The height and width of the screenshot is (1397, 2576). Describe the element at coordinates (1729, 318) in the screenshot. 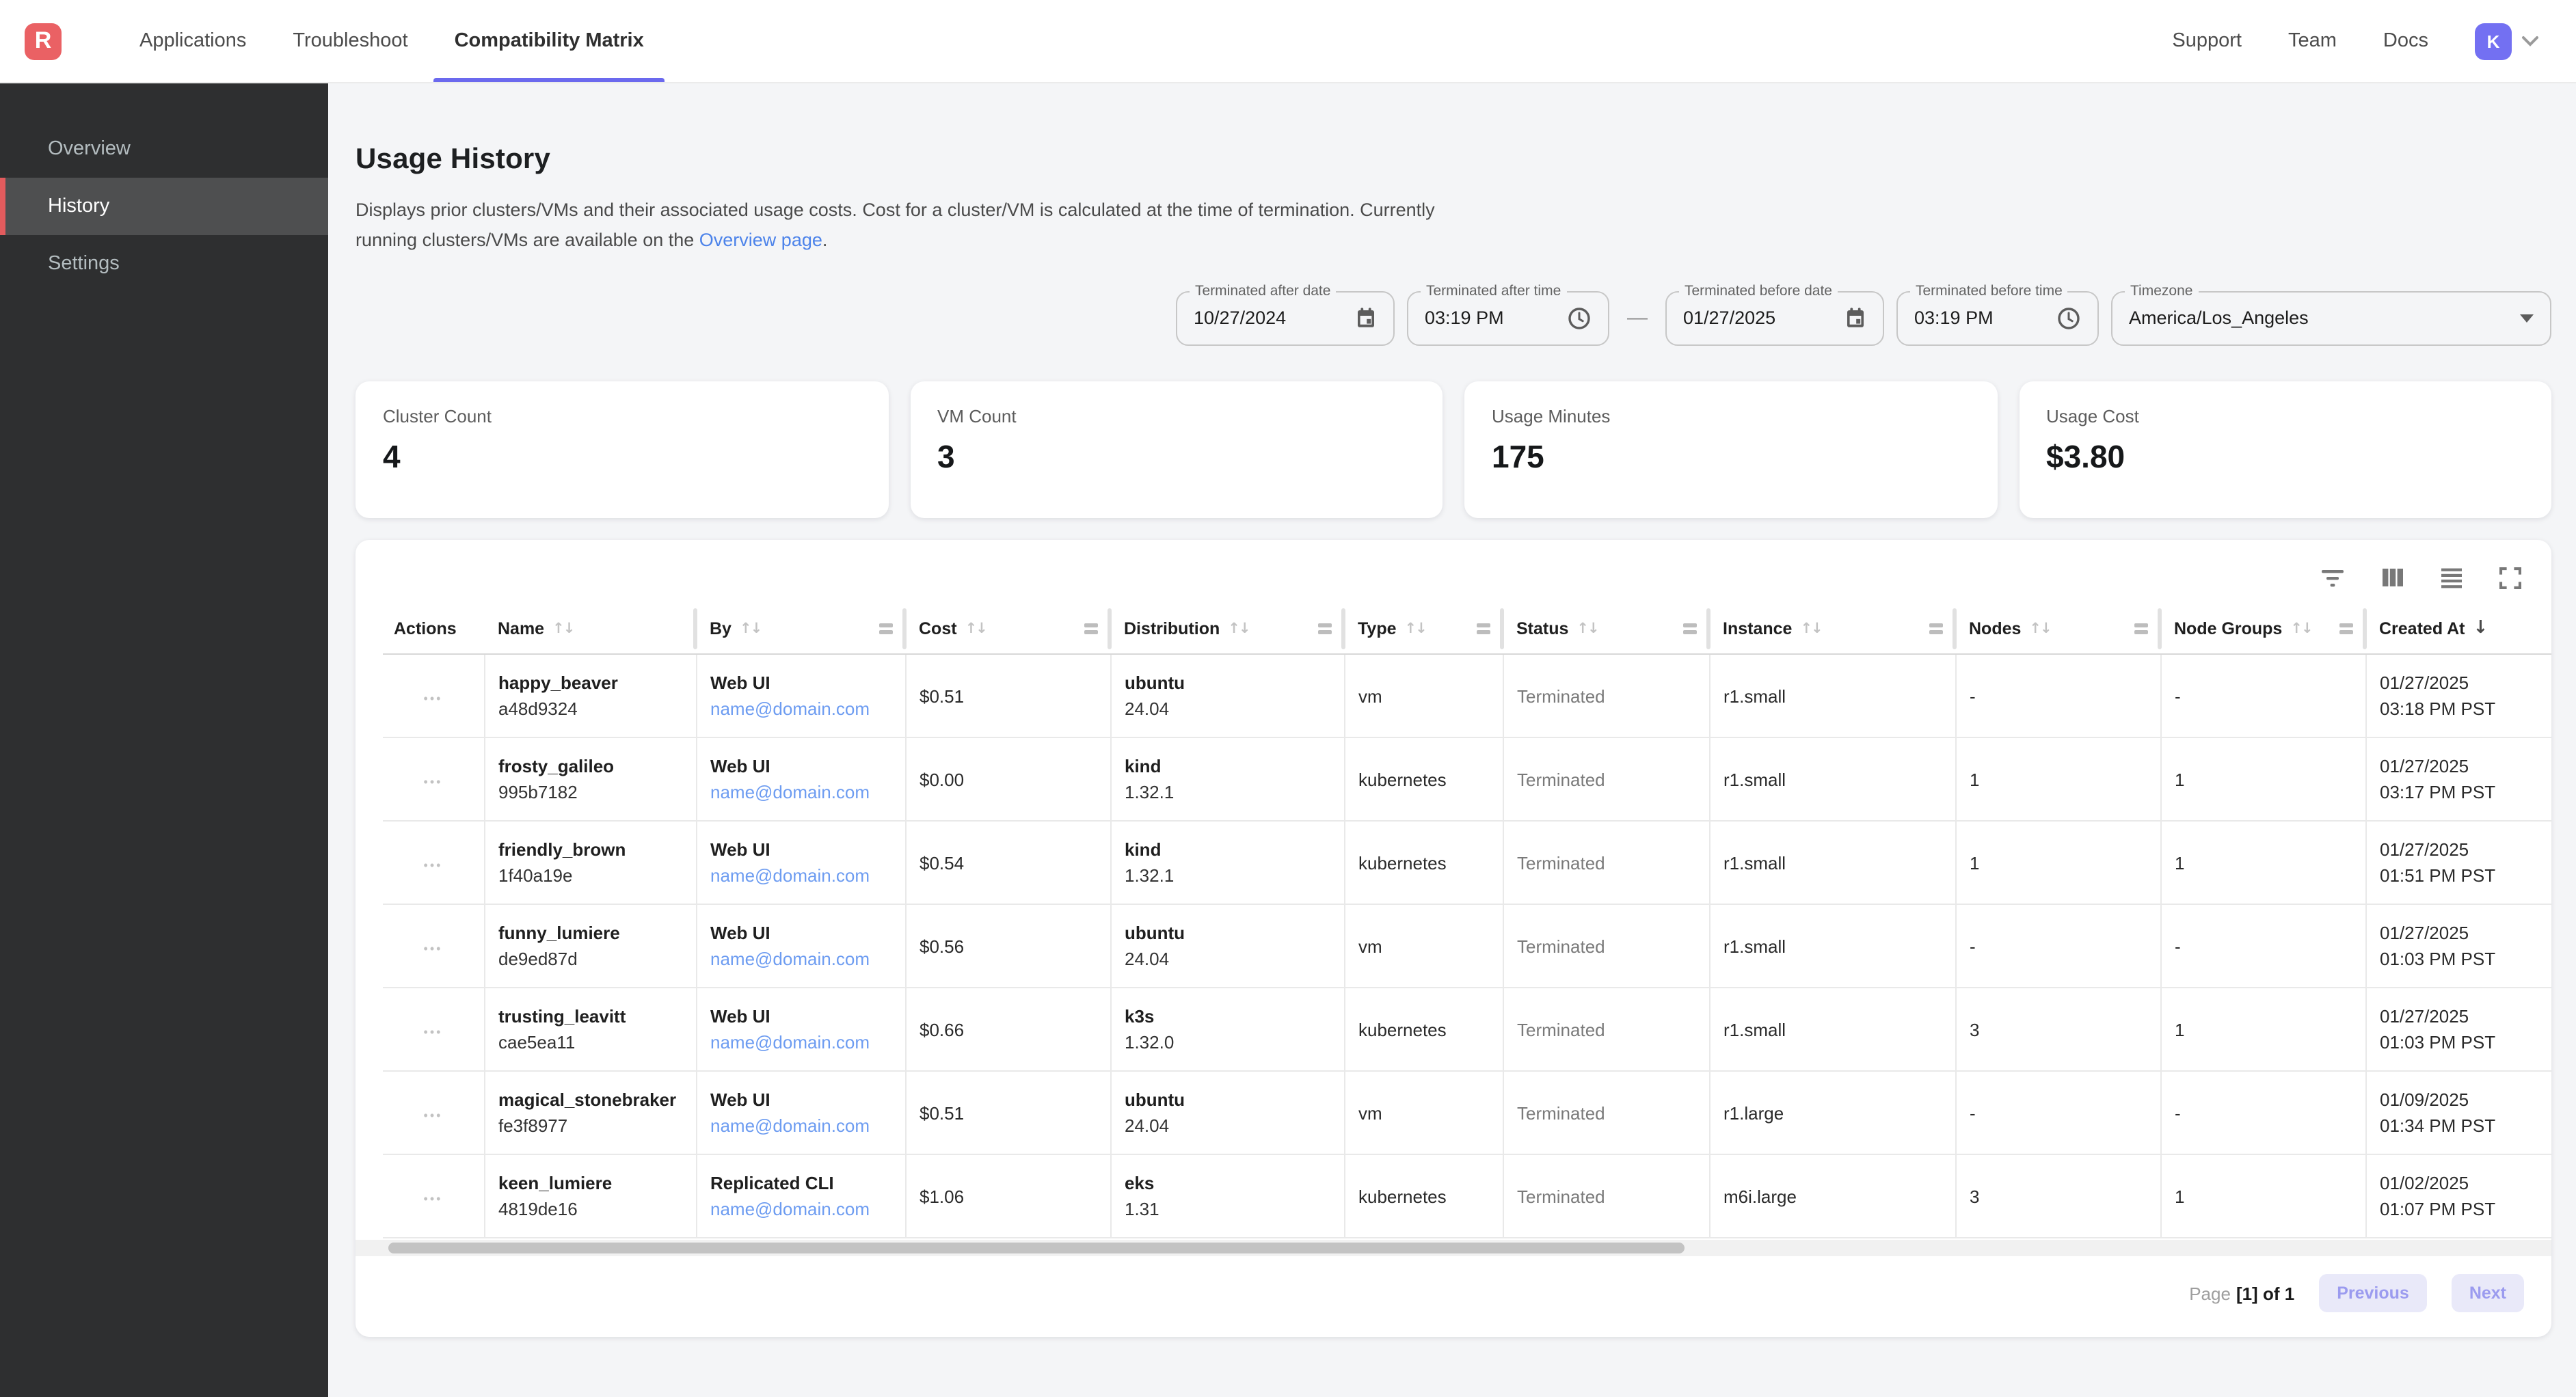

I see `field-value: 01/27/2025` at that location.